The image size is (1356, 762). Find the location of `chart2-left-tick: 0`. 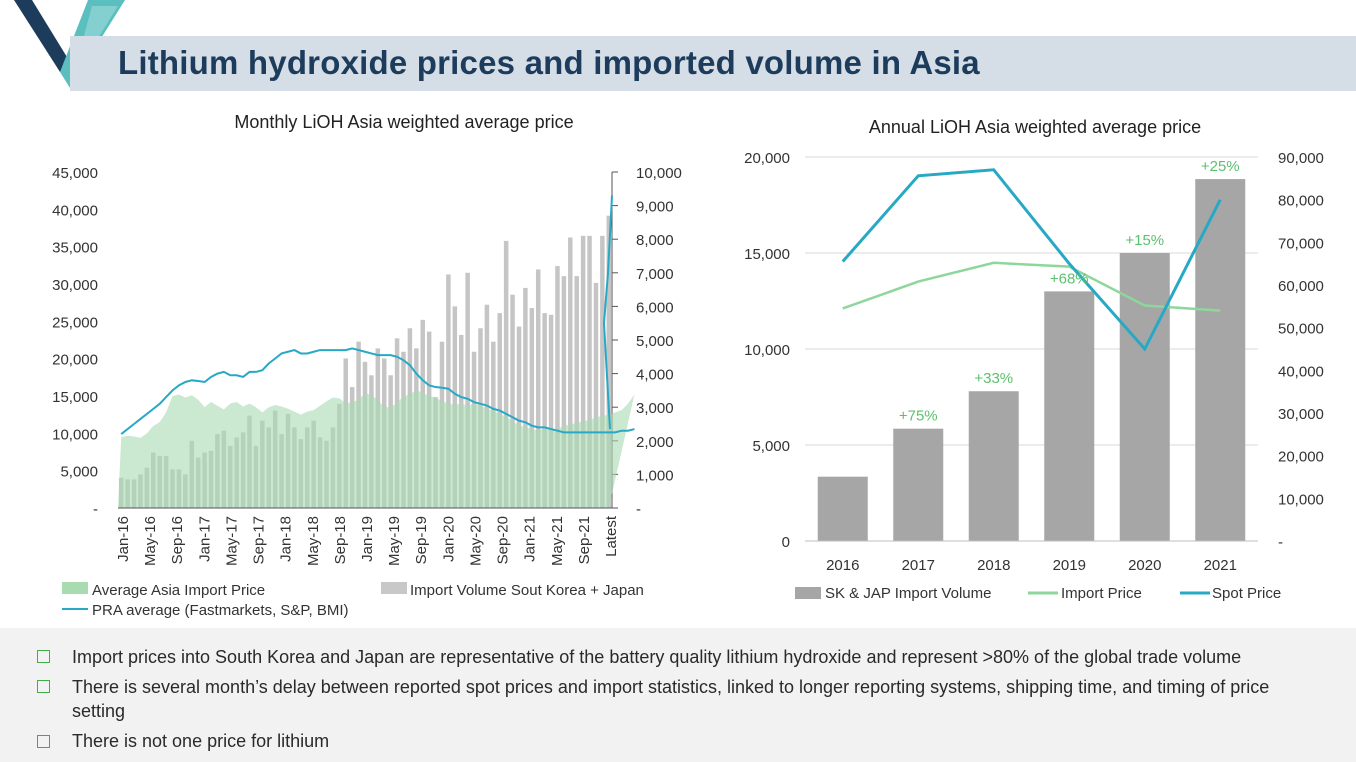

chart2-left-tick: 0 is located at coordinates (786, 542).